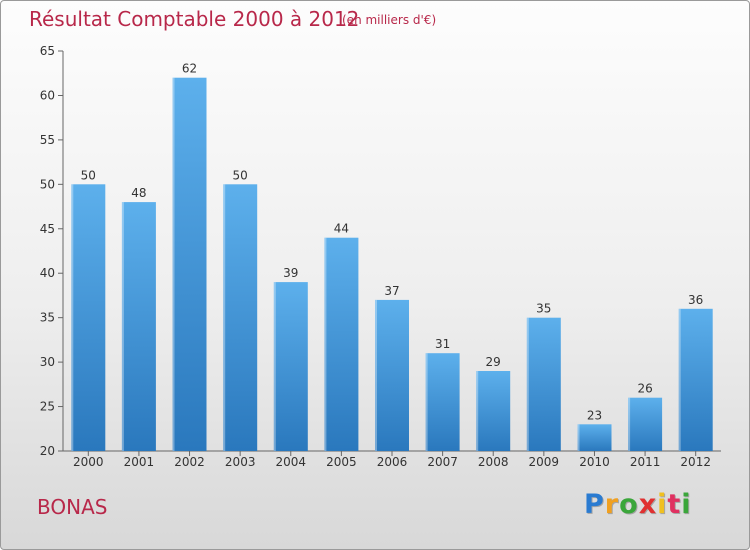 The width and height of the screenshot is (750, 550). Describe the element at coordinates (47, 318) in the screenshot. I see `y-tick-label: 35` at that location.